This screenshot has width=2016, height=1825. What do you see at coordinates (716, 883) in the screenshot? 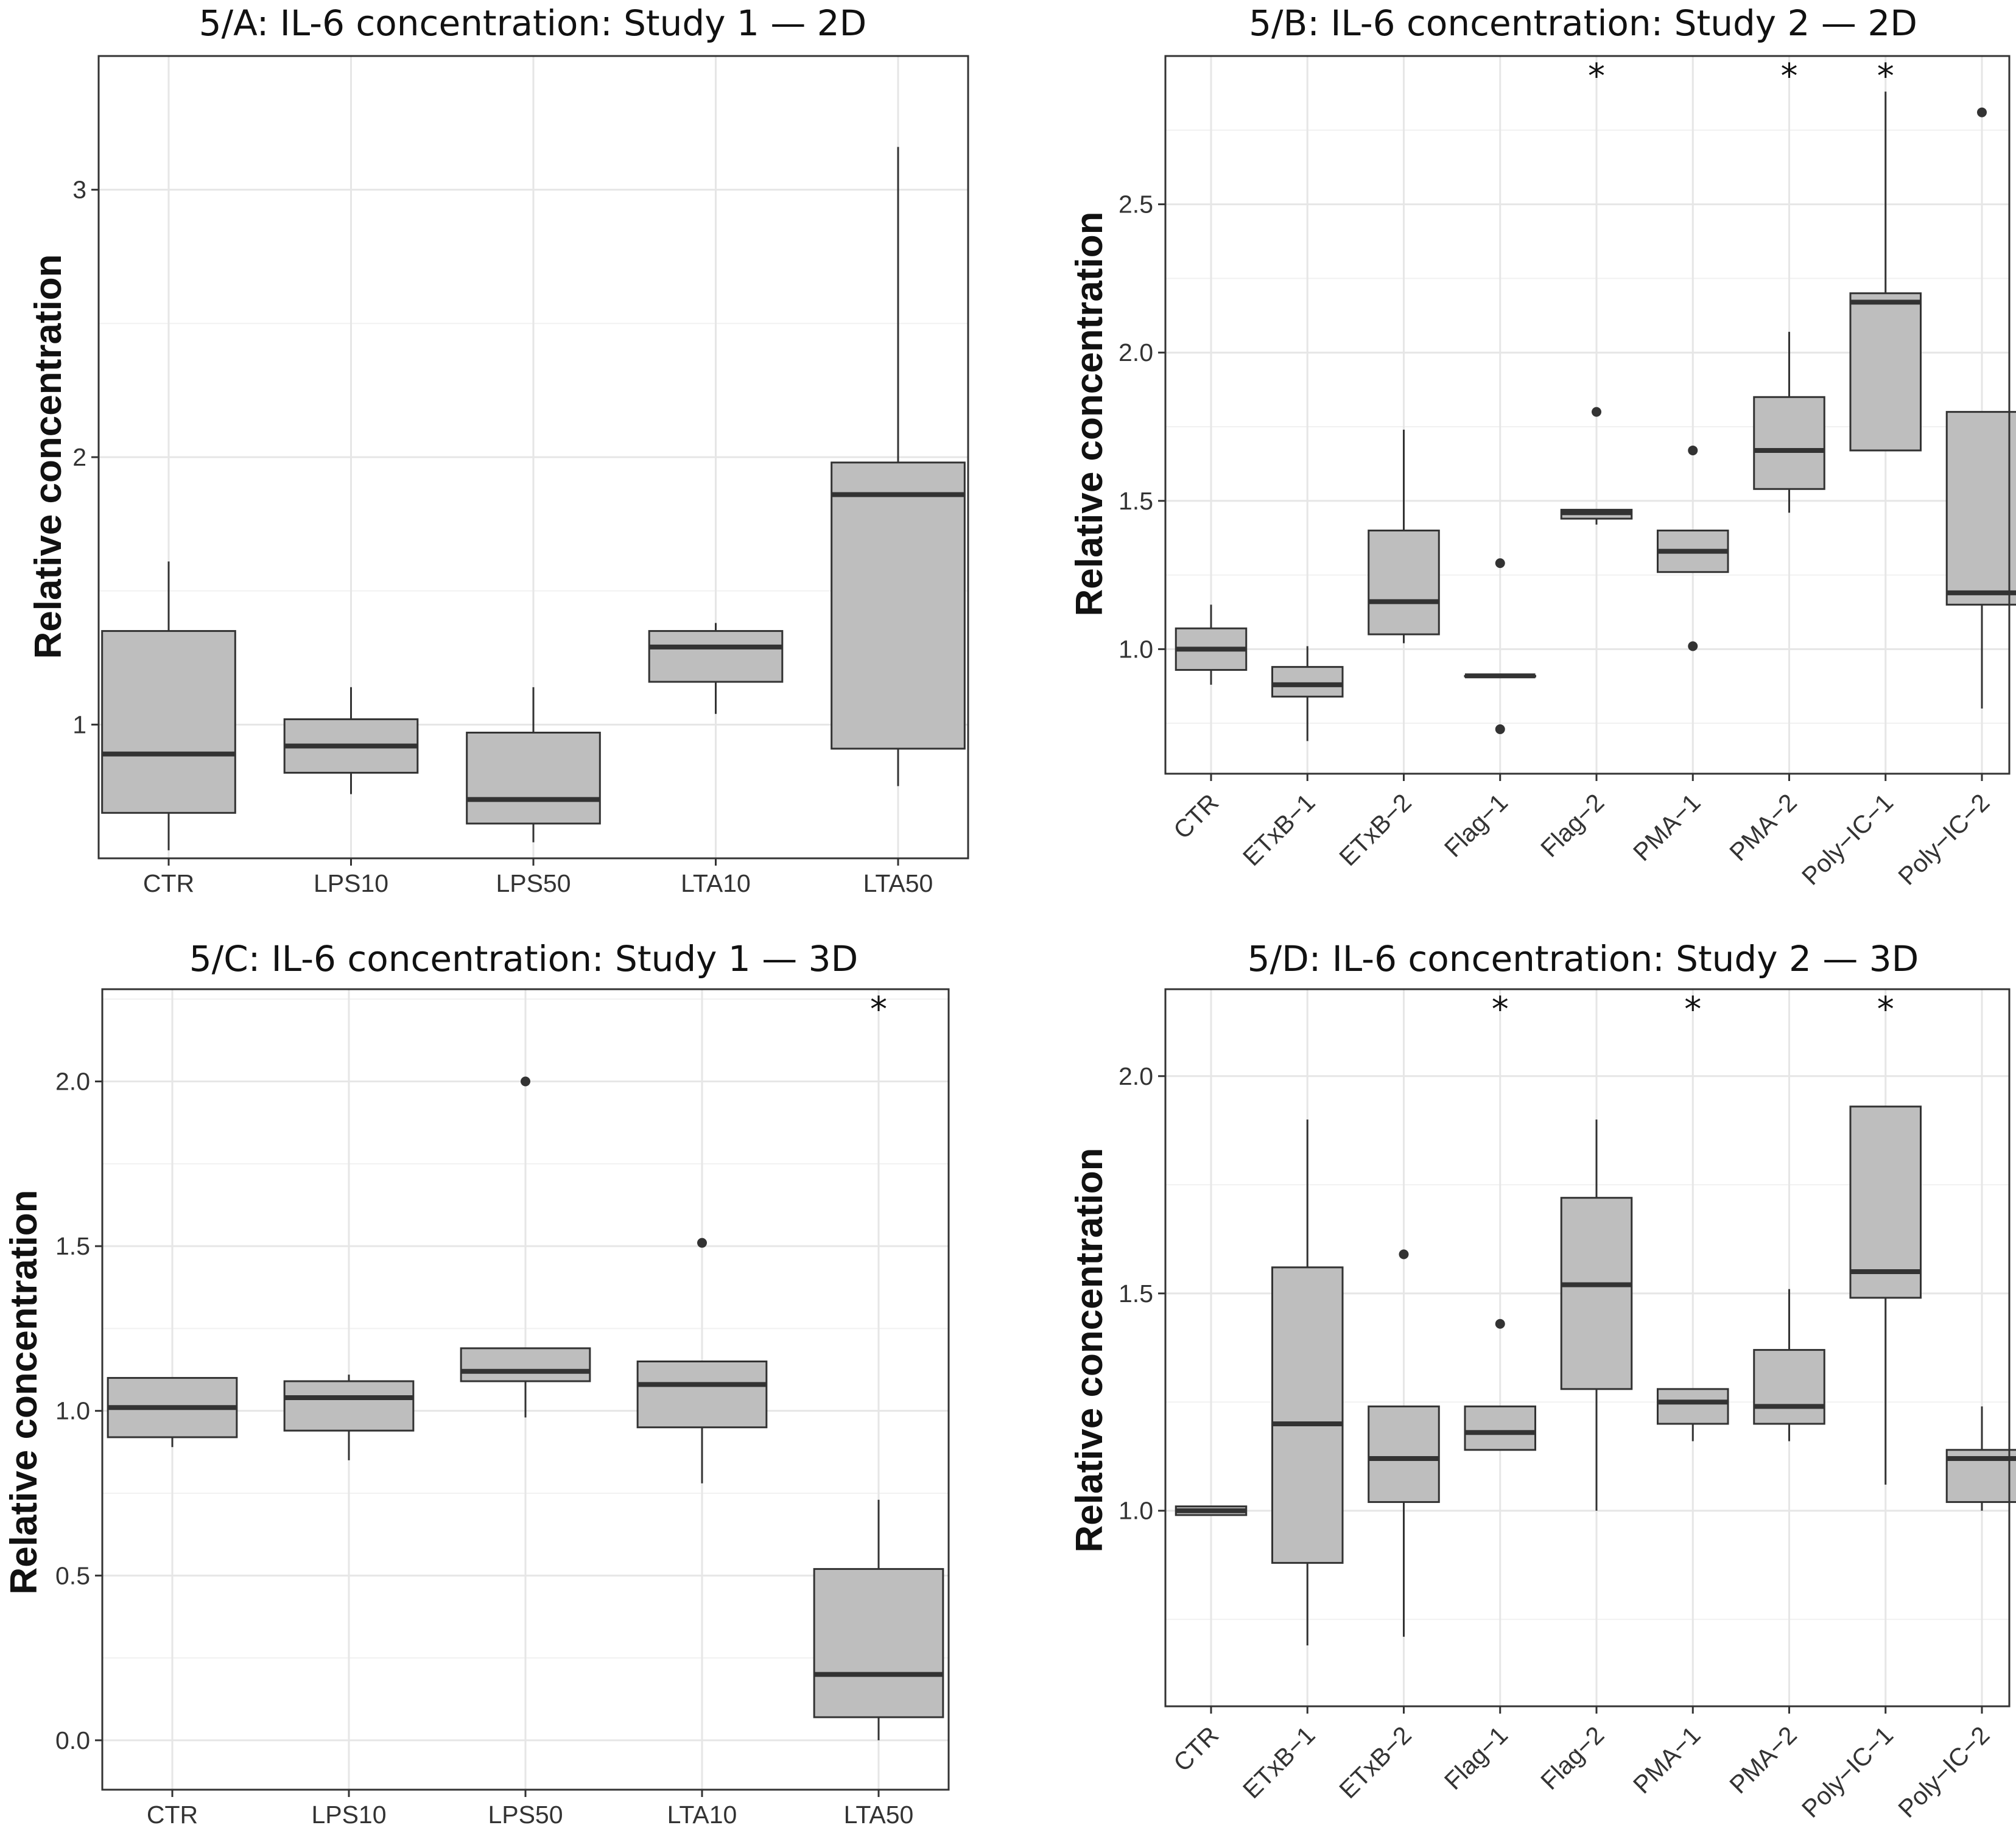
I see `panel-a-x-tick-label: LTA10` at bounding box center [716, 883].